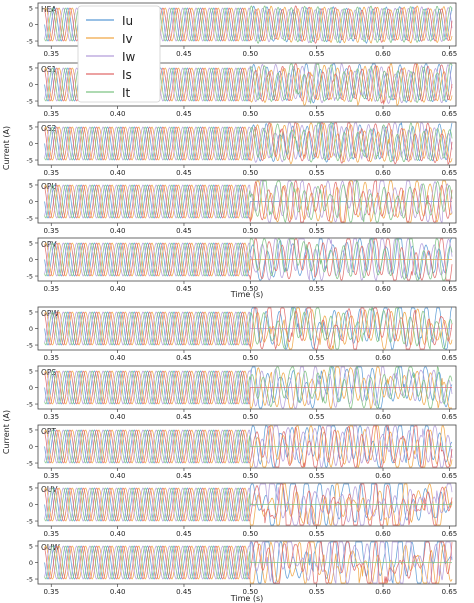  Describe the element at coordinates (50, 313) in the screenshot. I see `panel-label: OPW` at that location.